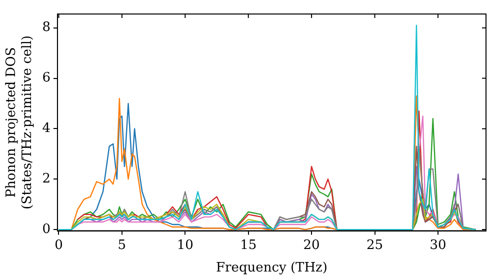 This screenshot has width=500, height=280. I want to click on y-tick-label: 8, so click(46, 28).